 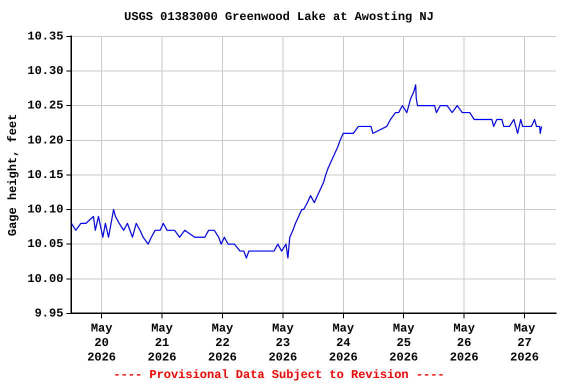 I want to click on y-tick-label: 10.15, so click(x=45, y=175).